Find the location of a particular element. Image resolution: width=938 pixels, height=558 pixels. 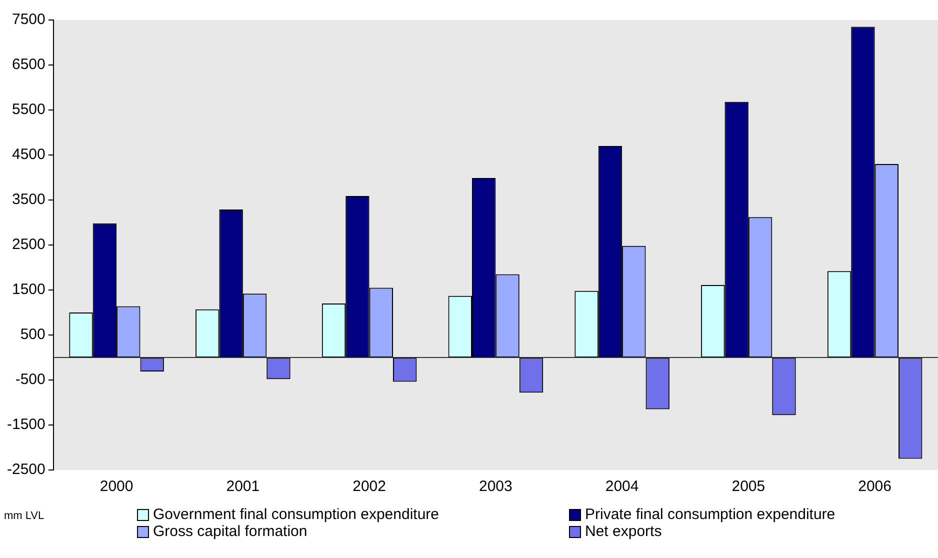

x-tick-label: 2000 is located at coordinates (117, 487).